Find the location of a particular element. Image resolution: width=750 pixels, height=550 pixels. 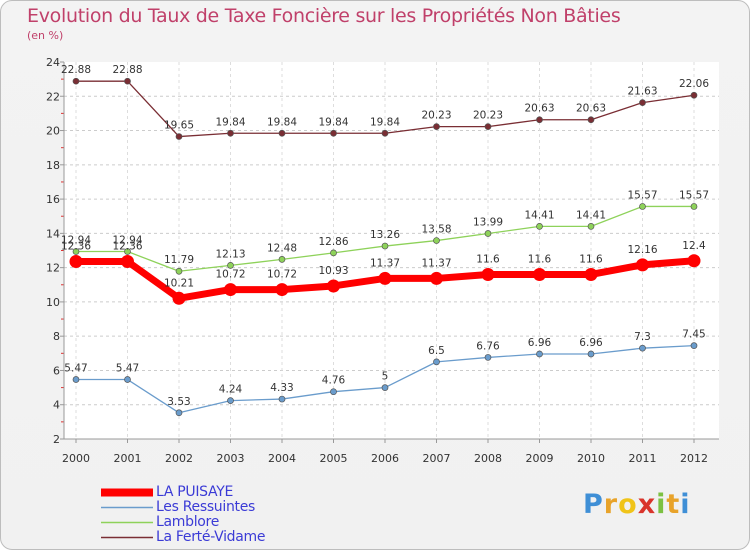

legend-swatch-lamblore is located at coordinates (127, 522).